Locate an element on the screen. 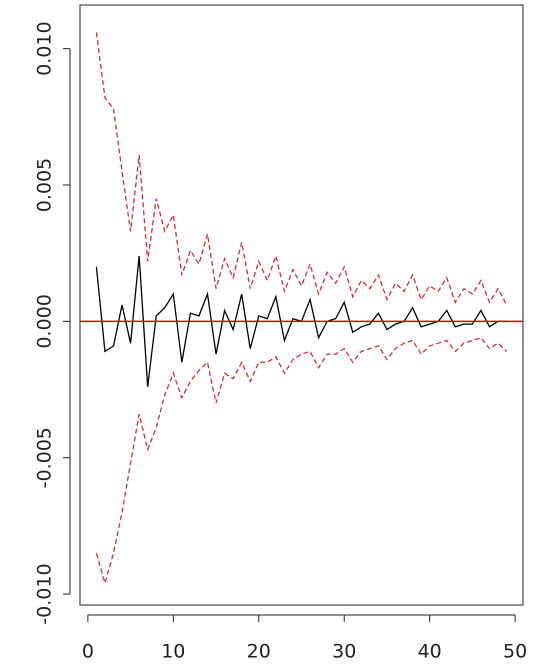 The height and width of the screenshot is (671, 542). x-tick-label: 30 is located at coordinates (344, 652).